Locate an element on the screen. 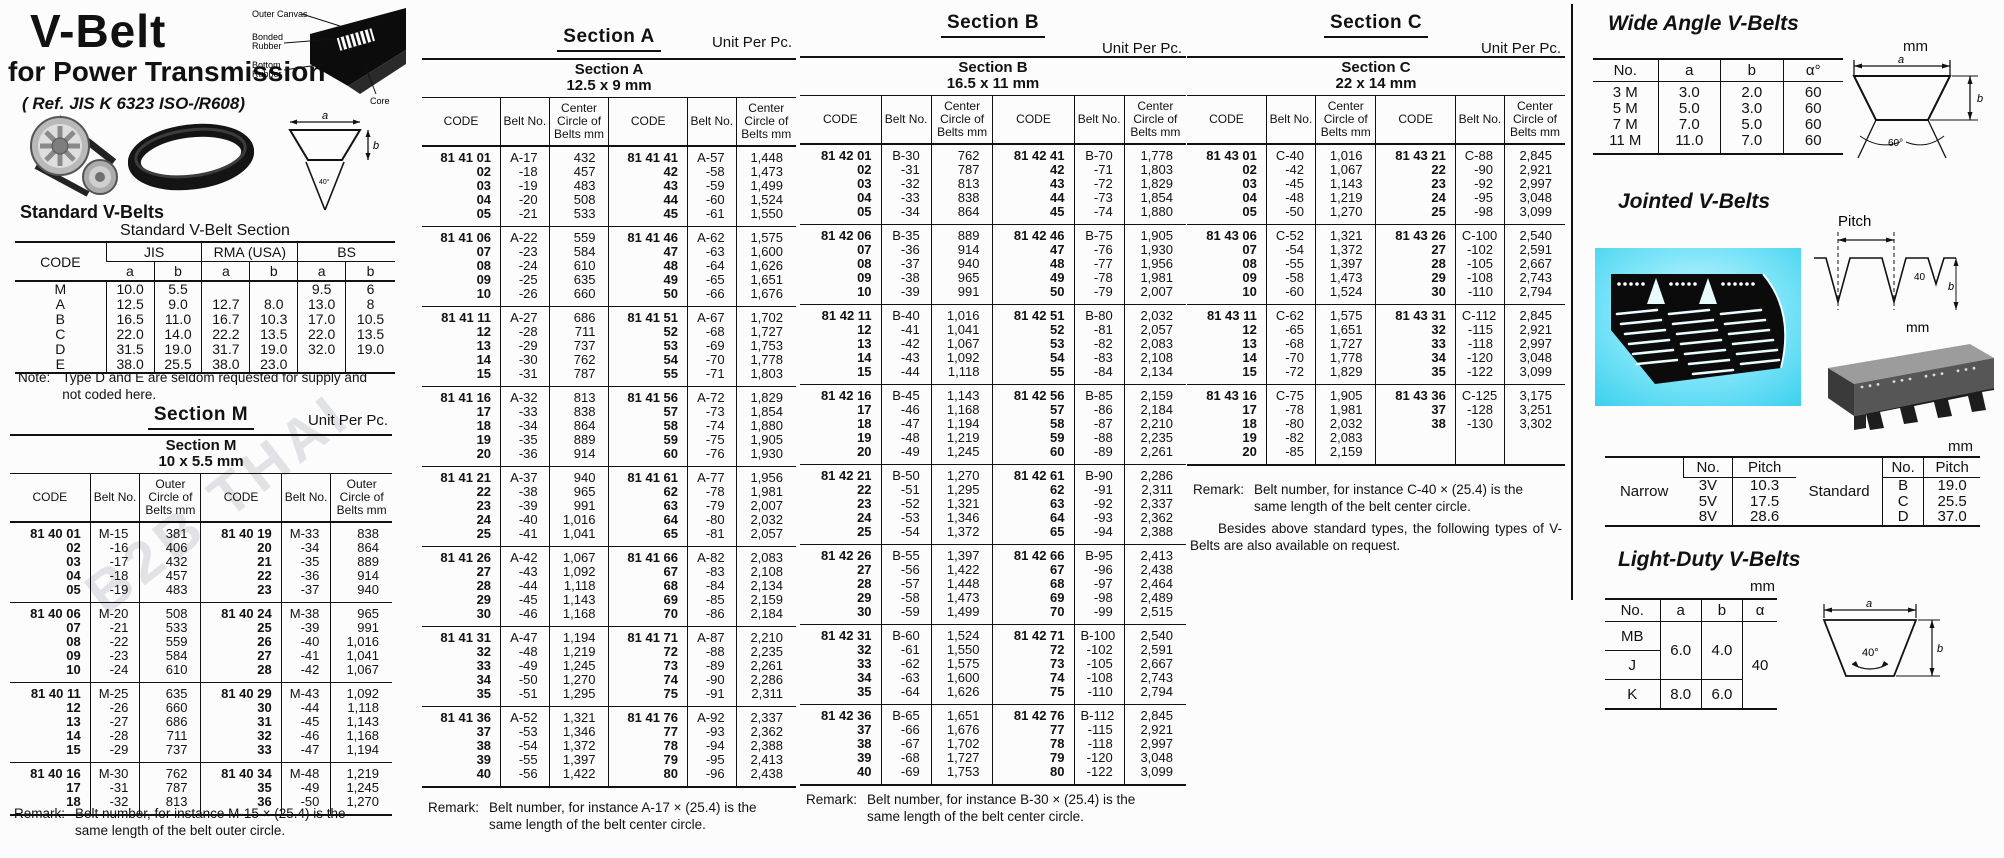  cell: 864 is located at coordinates (361, 548).